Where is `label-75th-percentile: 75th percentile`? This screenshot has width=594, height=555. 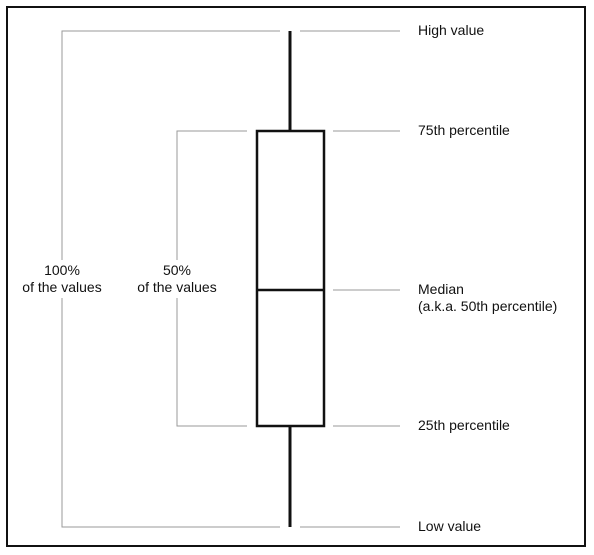 label-75th-percentile: 75th percentile is located at coordinates (464, 130).